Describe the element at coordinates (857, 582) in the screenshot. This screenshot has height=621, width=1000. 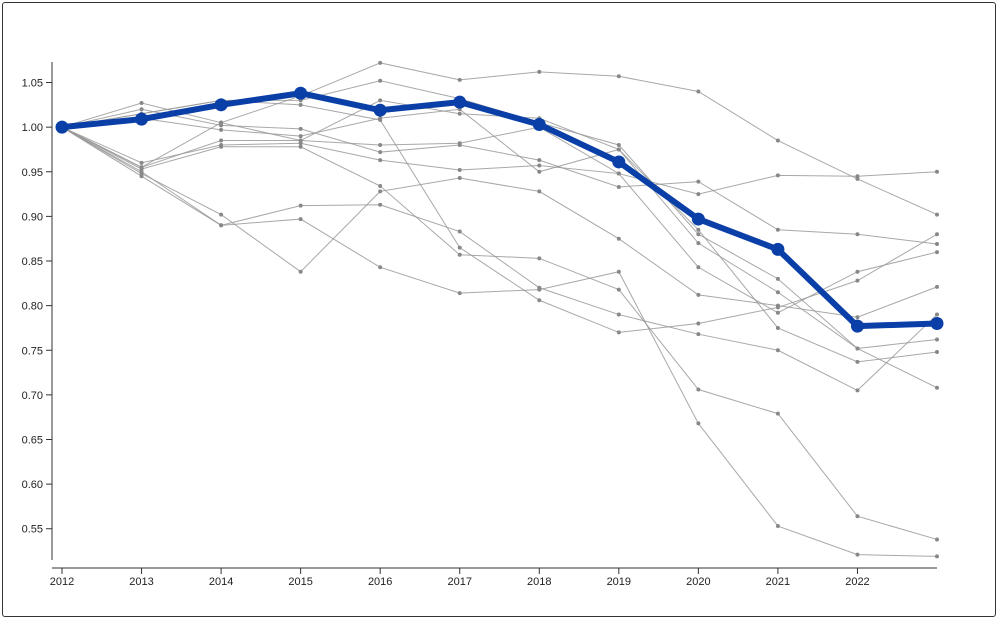
I see `x-tick-label: 2022` at that location.